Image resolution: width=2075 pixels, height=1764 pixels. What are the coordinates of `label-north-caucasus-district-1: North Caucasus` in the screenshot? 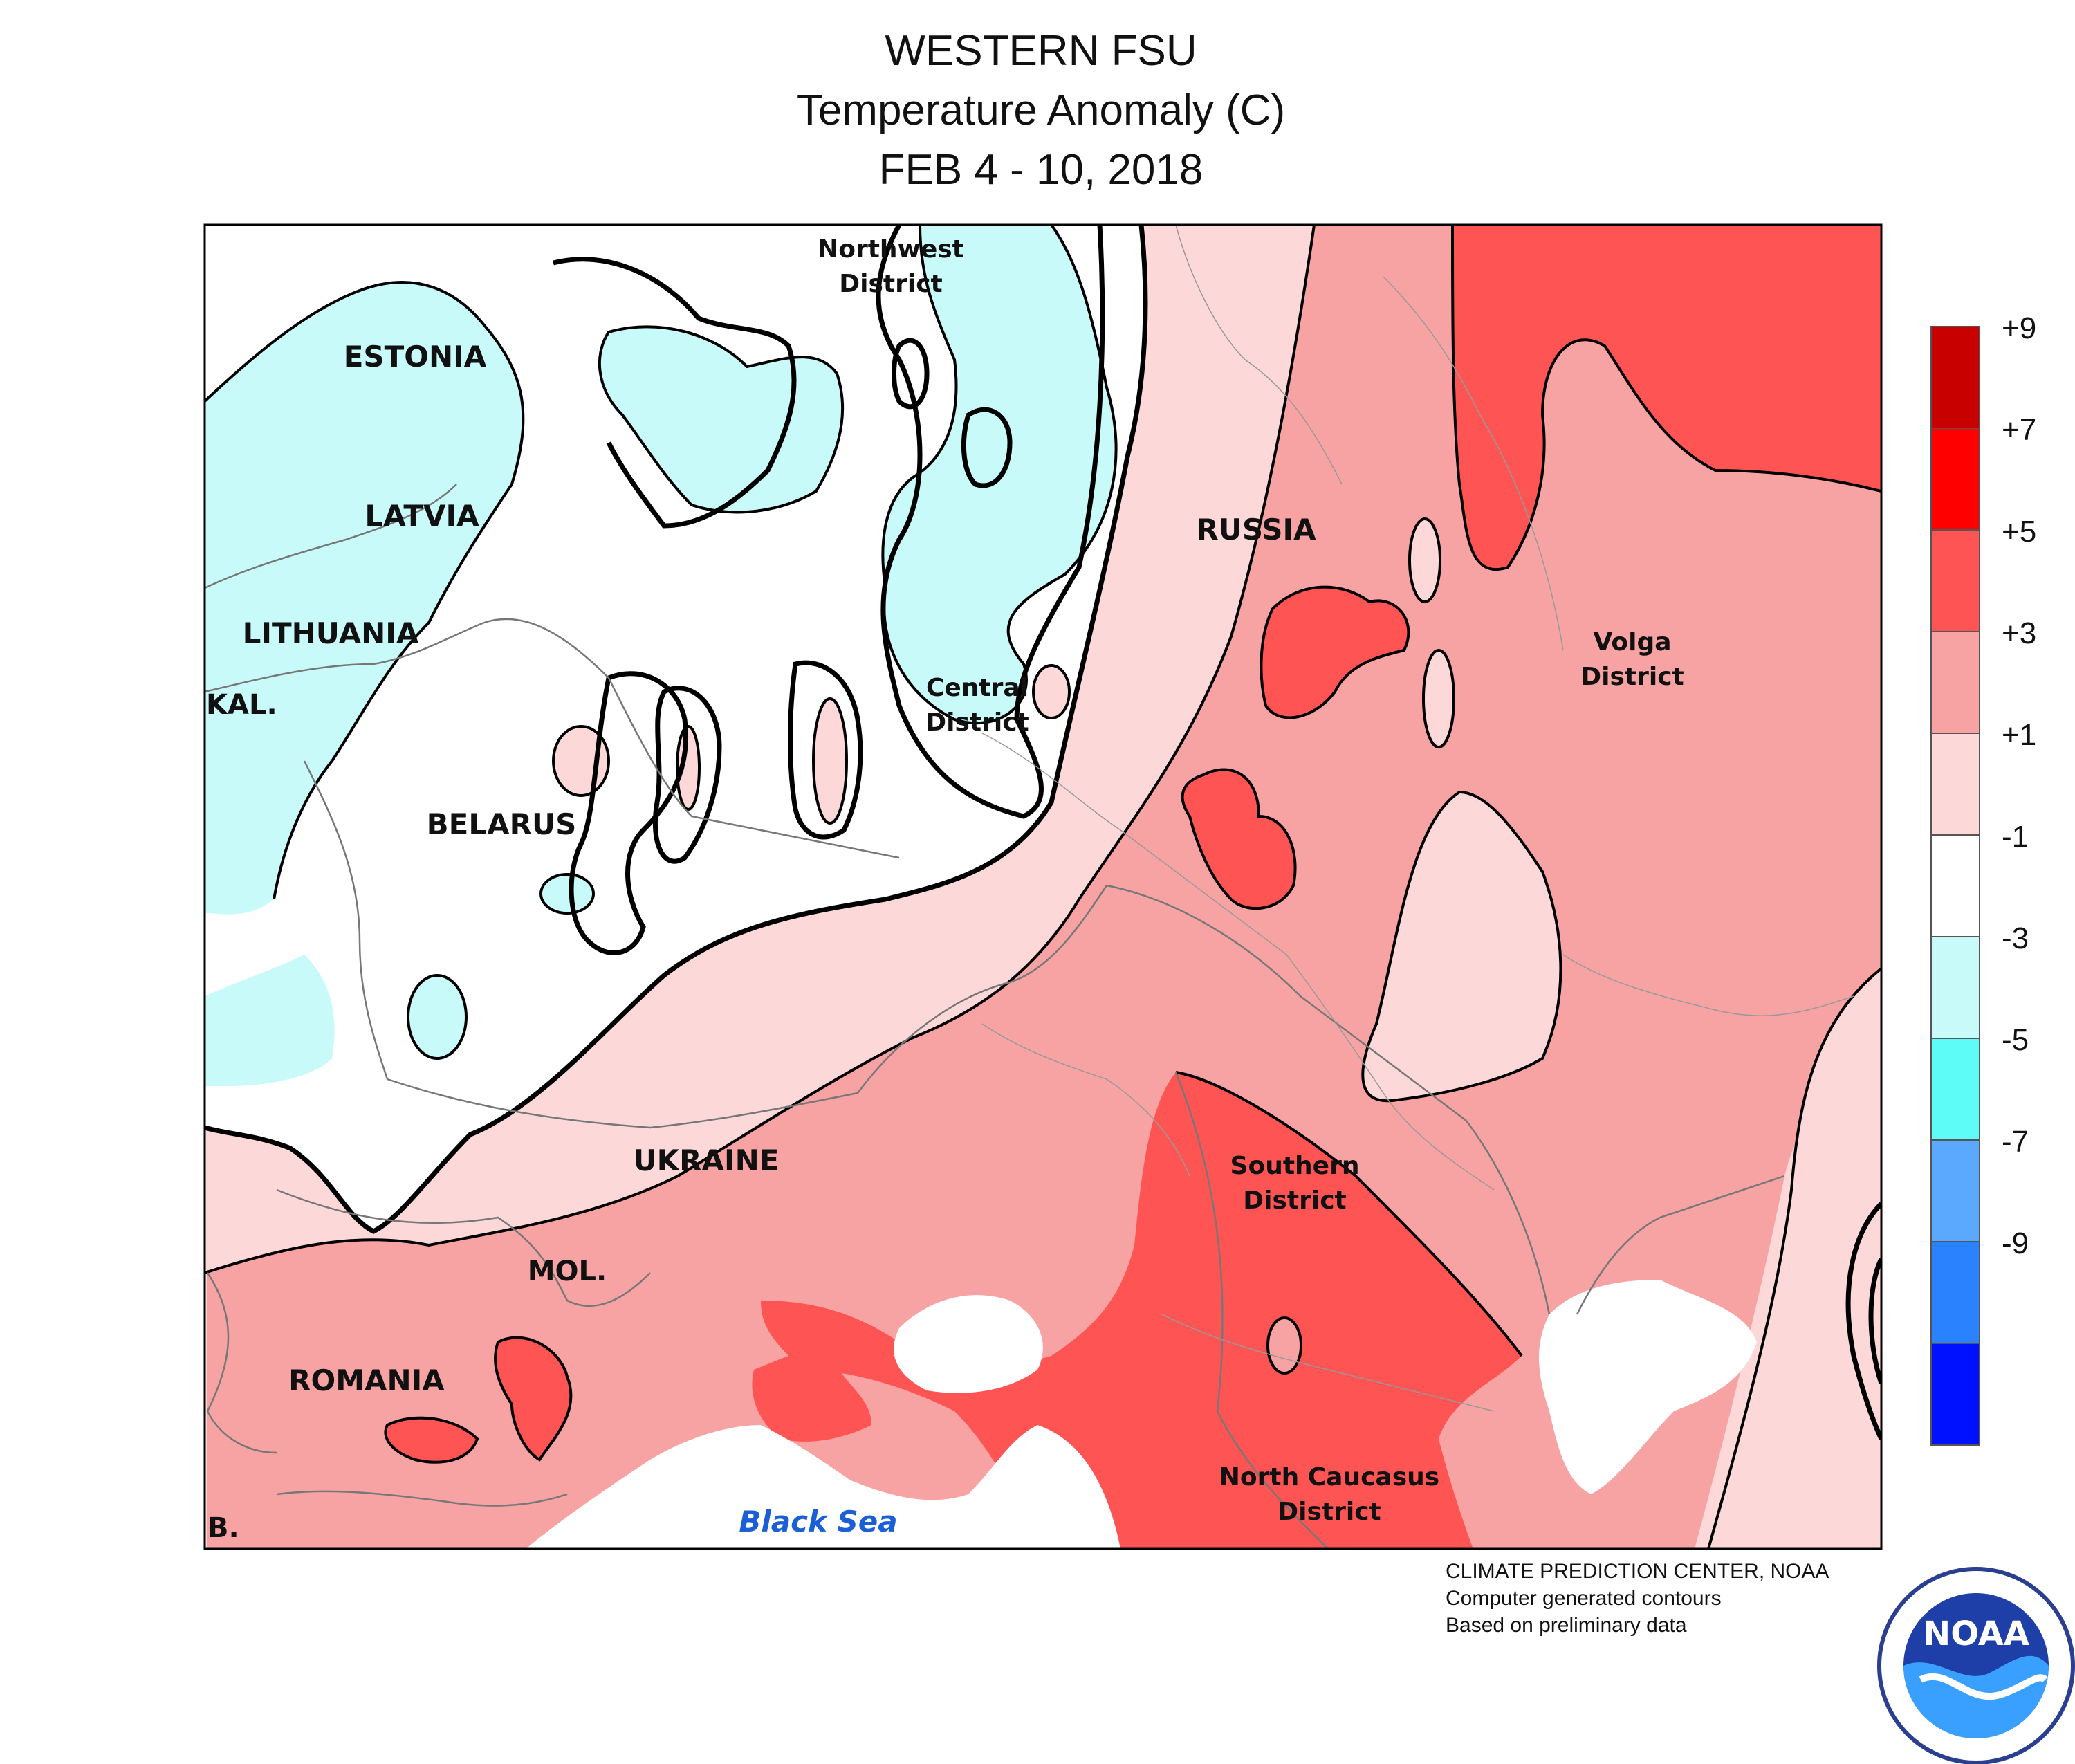 It's located at (1329, 1477).